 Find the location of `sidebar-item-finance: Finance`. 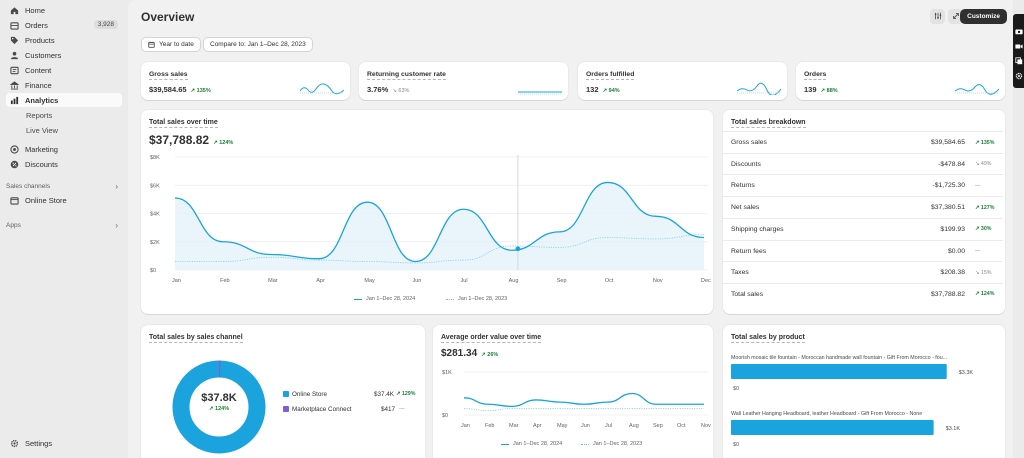

sidebar-item-finance: Finance is located at coordinates (64, 85).